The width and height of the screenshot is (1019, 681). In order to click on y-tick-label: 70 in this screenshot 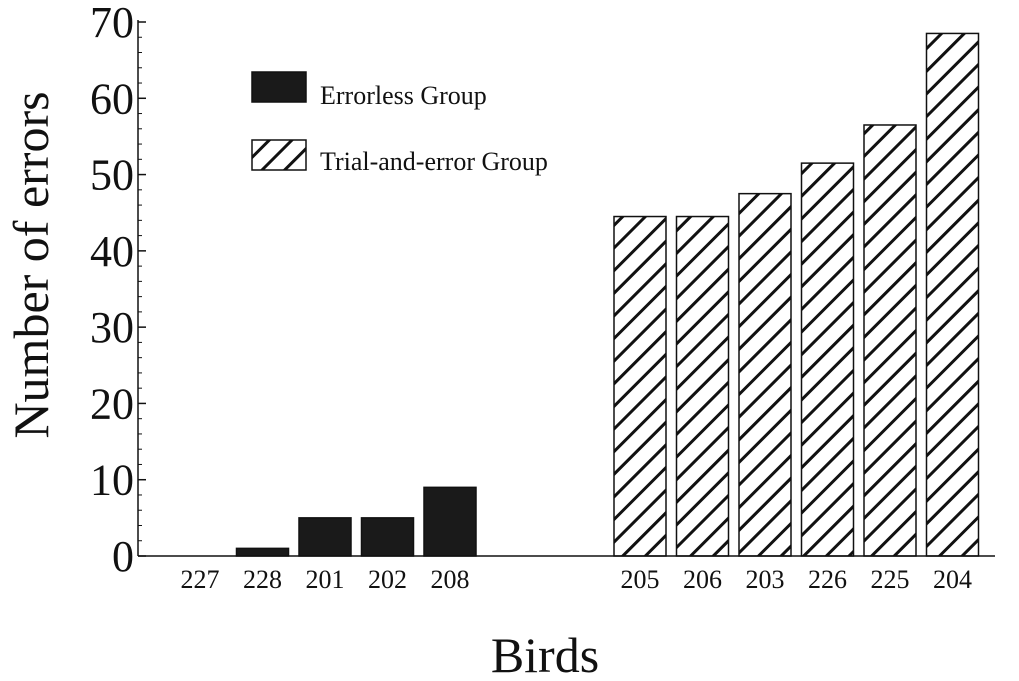, I will do `click(112, 23)`.